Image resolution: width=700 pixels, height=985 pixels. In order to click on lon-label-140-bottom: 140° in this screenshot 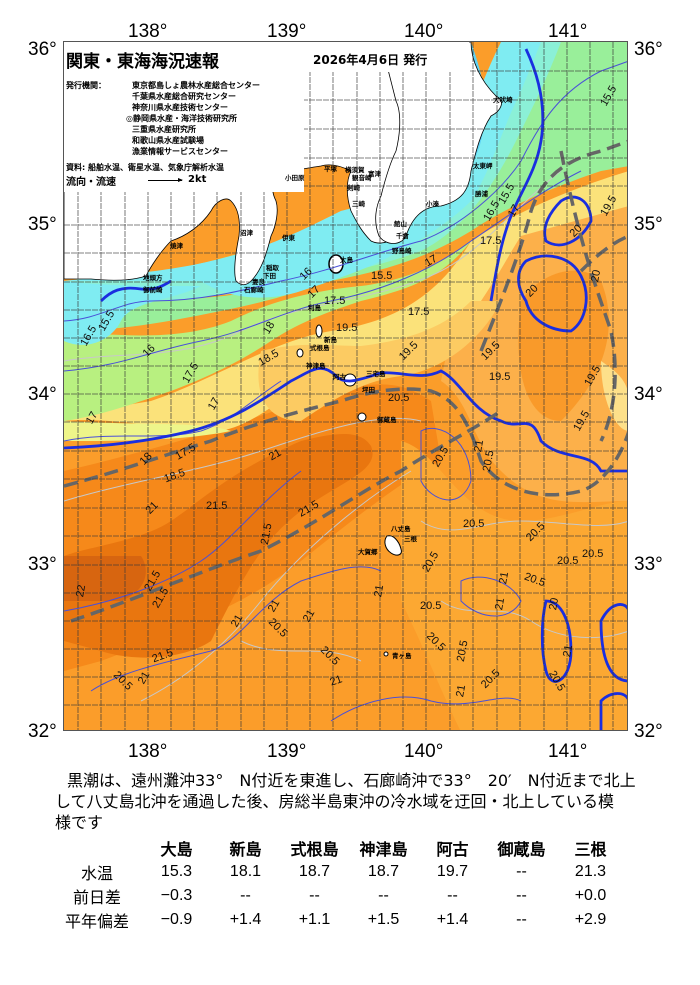, I will do `click(423, 751)`.